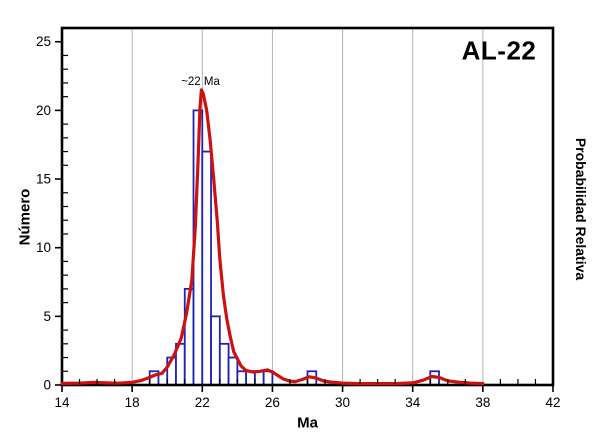 This screenshot has height=445, width=606. What do you see at coordinates (25, 216) in the screenshot?
I see `y-axis-label-left: Número` at bounding box center [25, 216].